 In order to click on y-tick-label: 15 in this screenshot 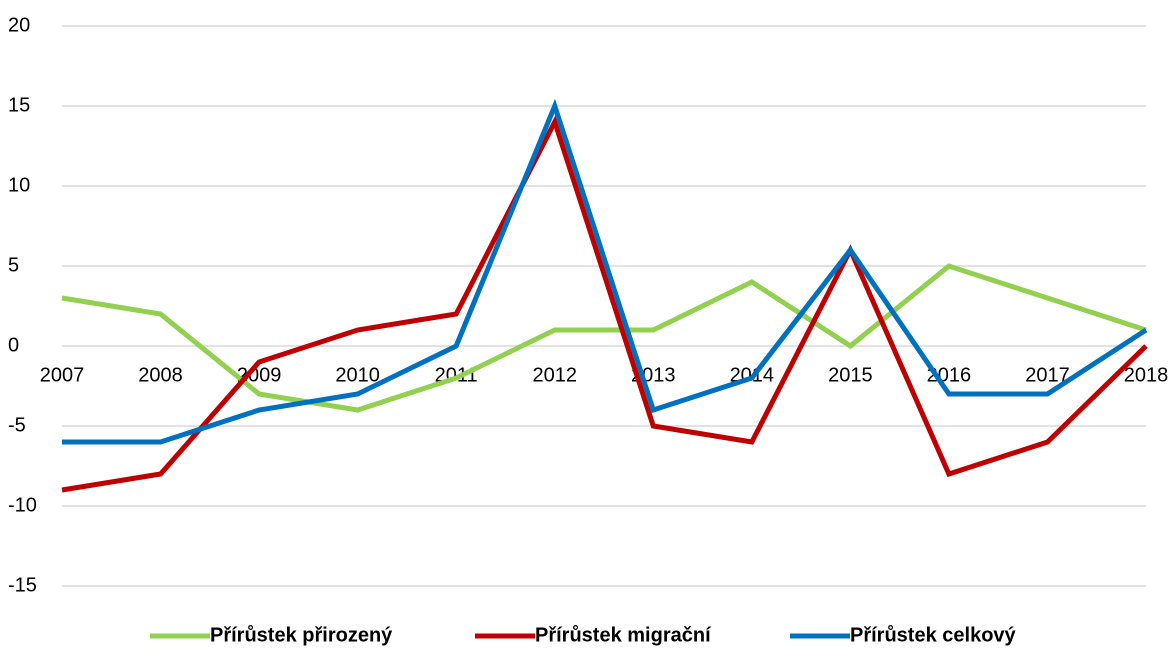, I will do `click(19, 105)`.